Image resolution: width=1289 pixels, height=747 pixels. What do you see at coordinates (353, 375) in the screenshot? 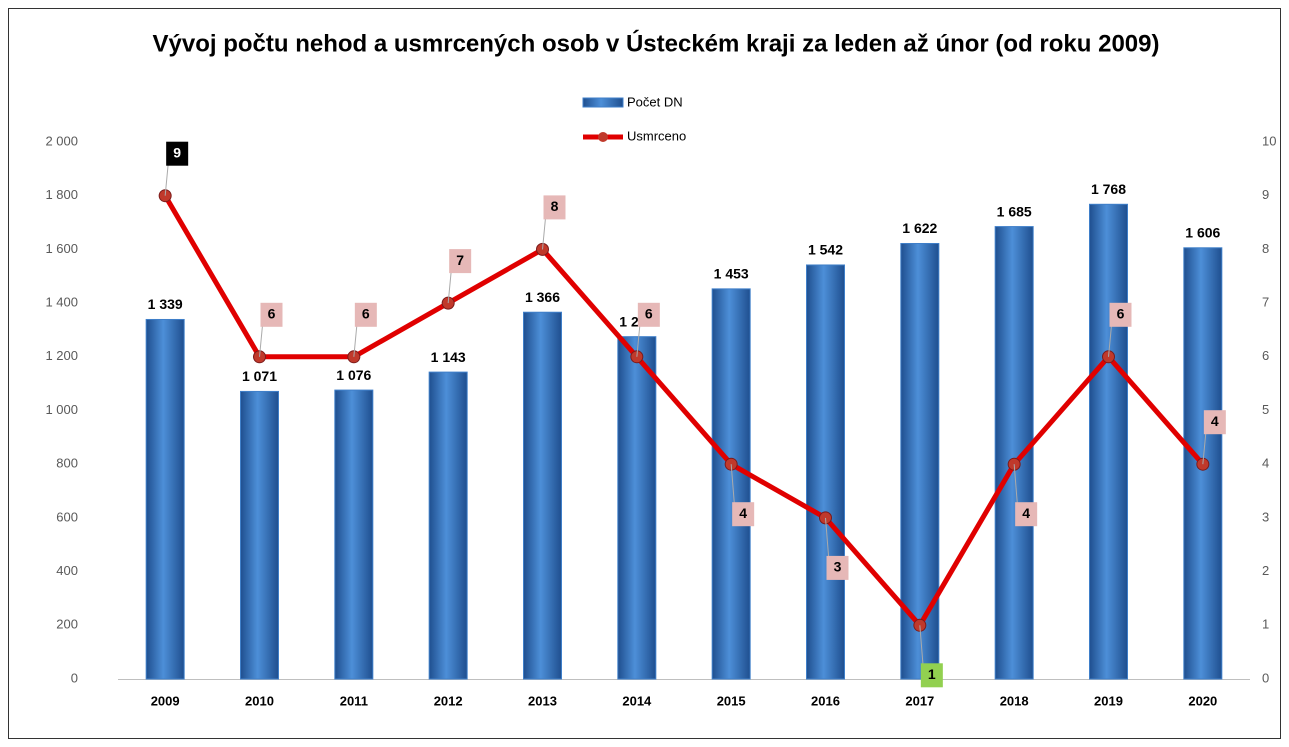
I see `bar-value-label: 1 076` at bounding box center [353, 375].